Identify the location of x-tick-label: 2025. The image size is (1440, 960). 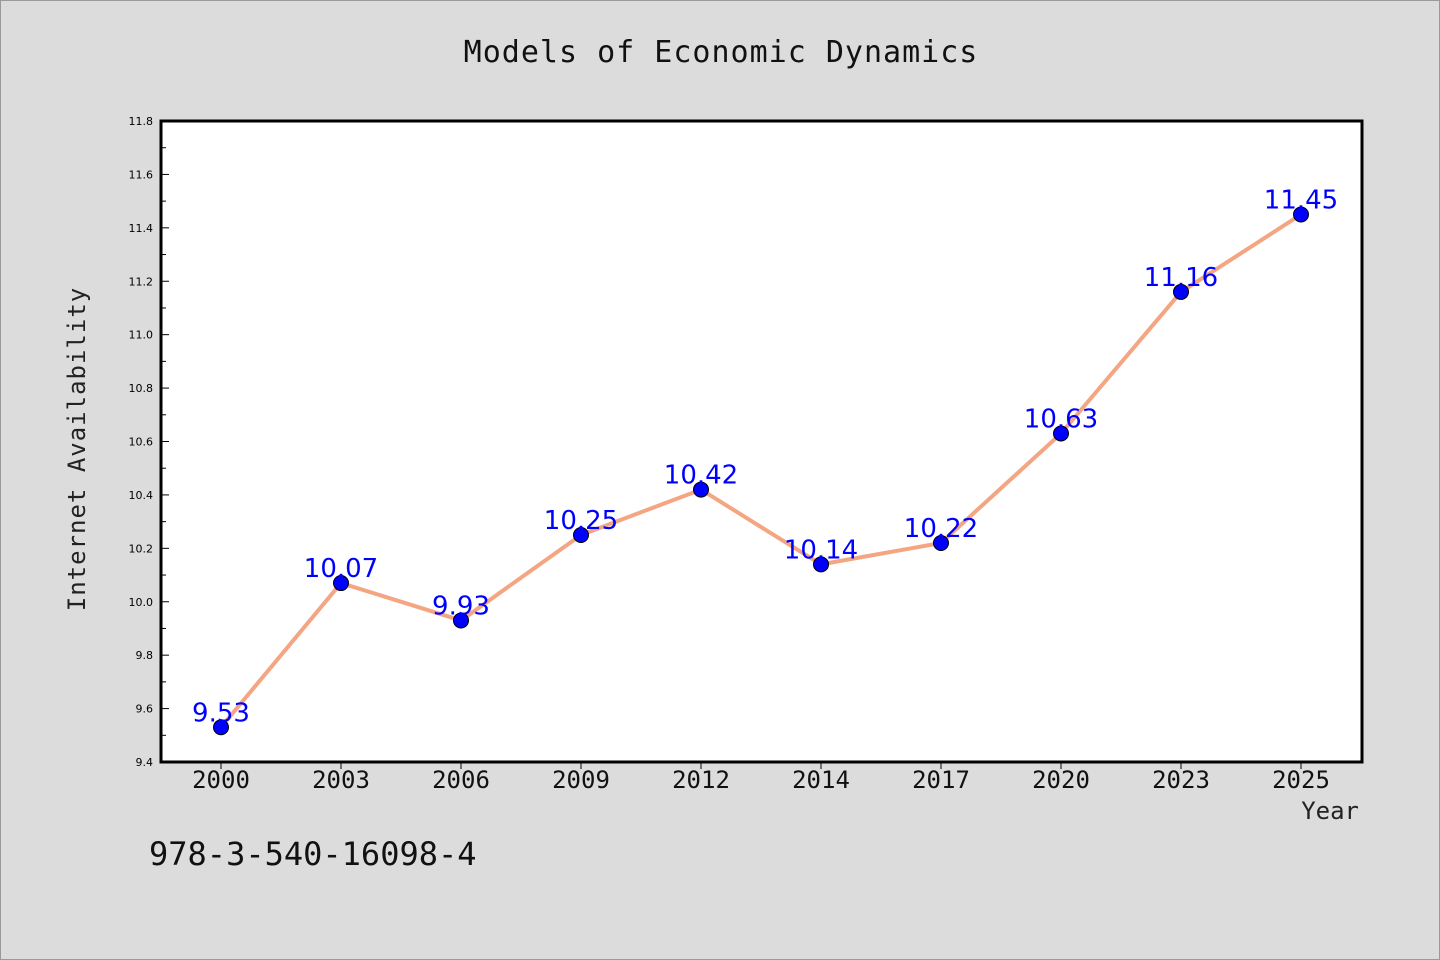
(1301, 780).